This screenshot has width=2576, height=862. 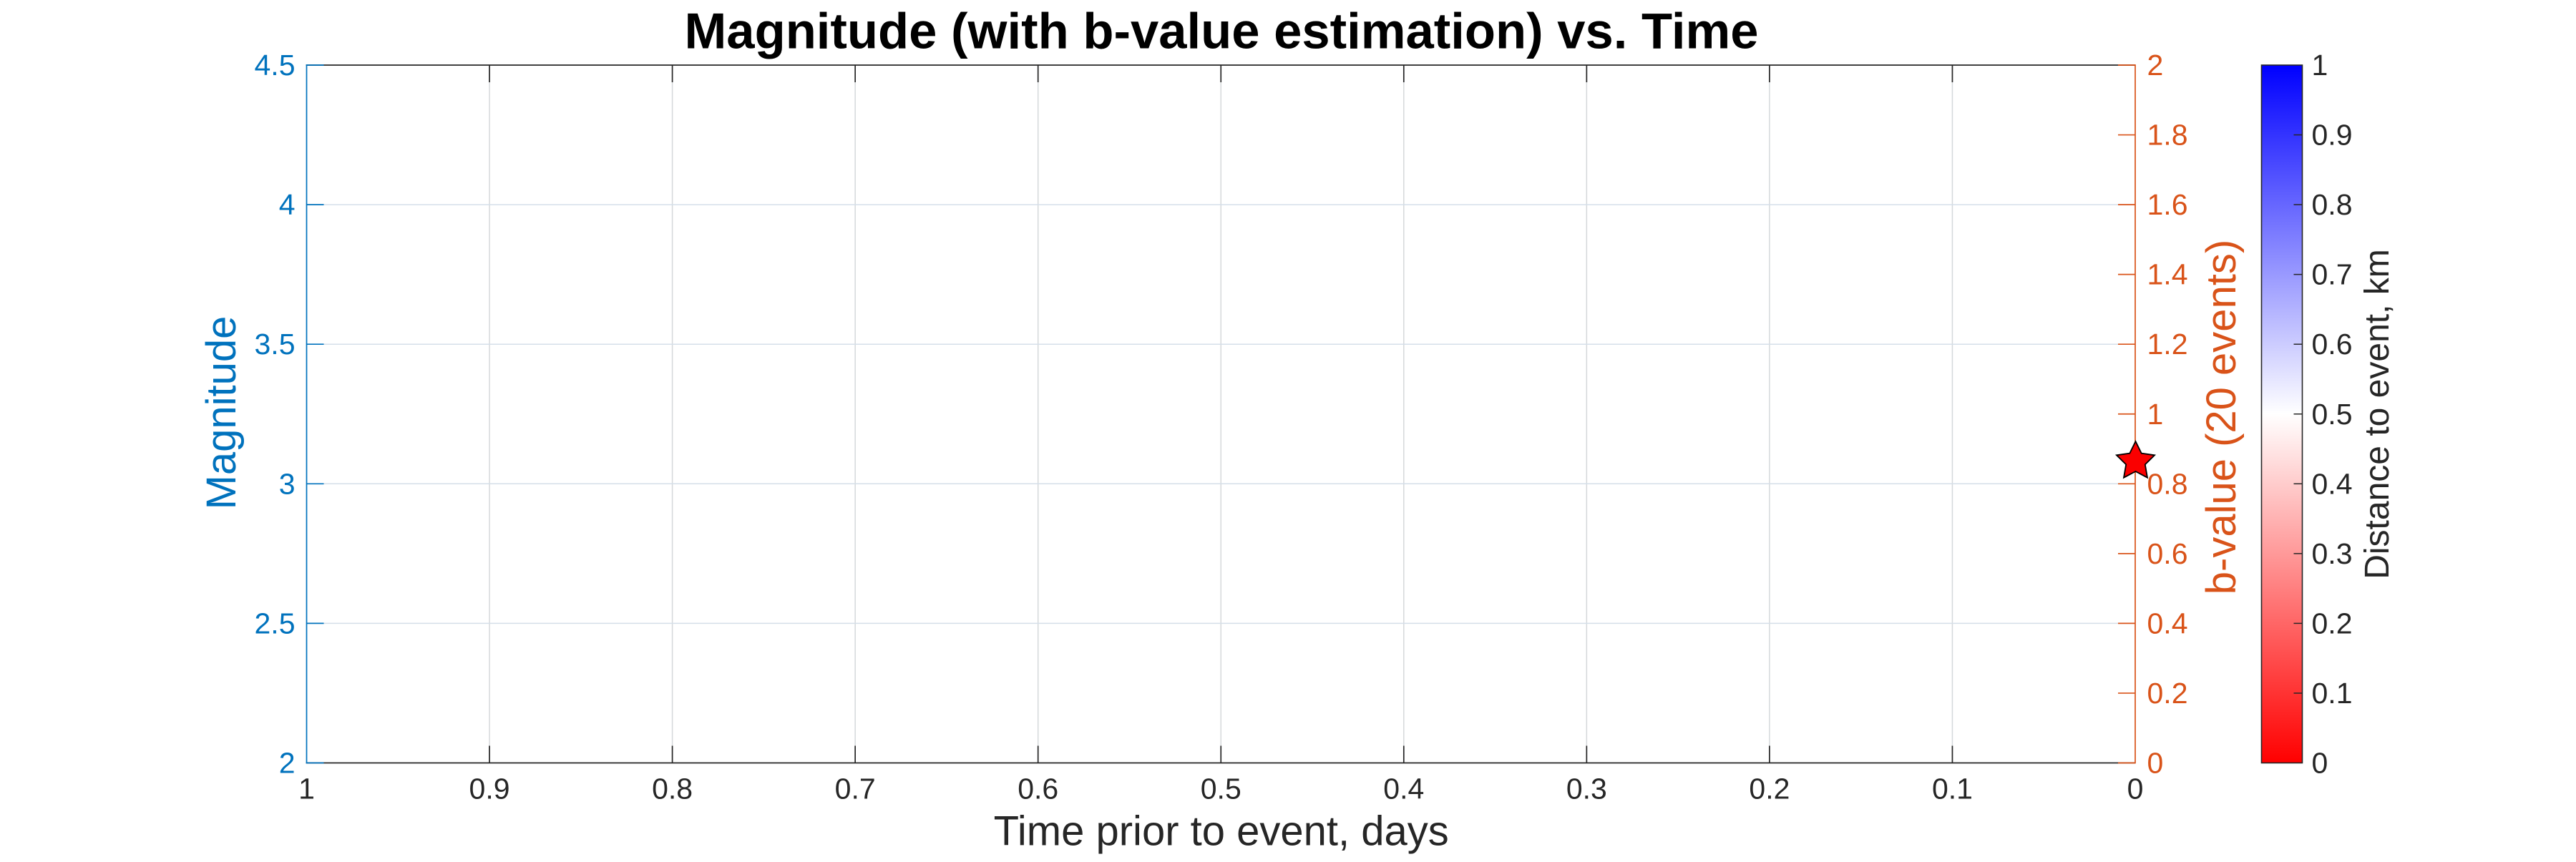 What do you see at coordinates (2167, 274) in the screenshot?
I see `svg-text: 1.4` at bounding box center [2167, 274].